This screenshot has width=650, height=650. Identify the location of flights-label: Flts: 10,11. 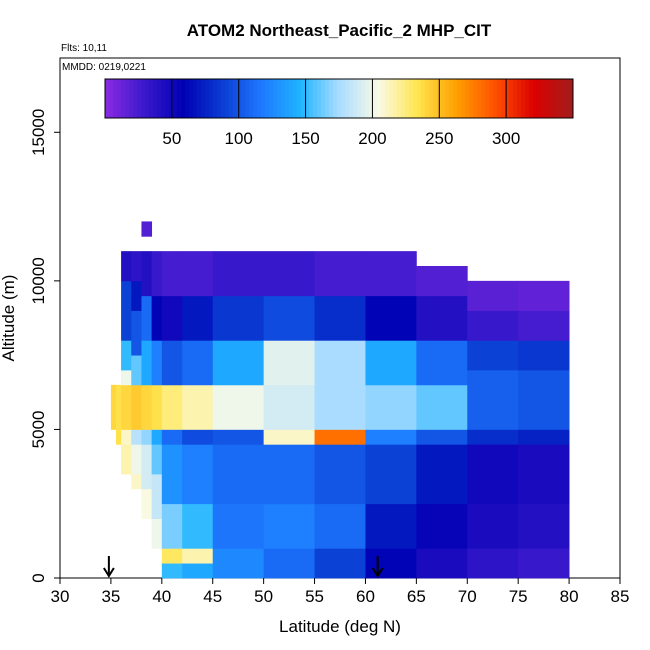
(84, 48).